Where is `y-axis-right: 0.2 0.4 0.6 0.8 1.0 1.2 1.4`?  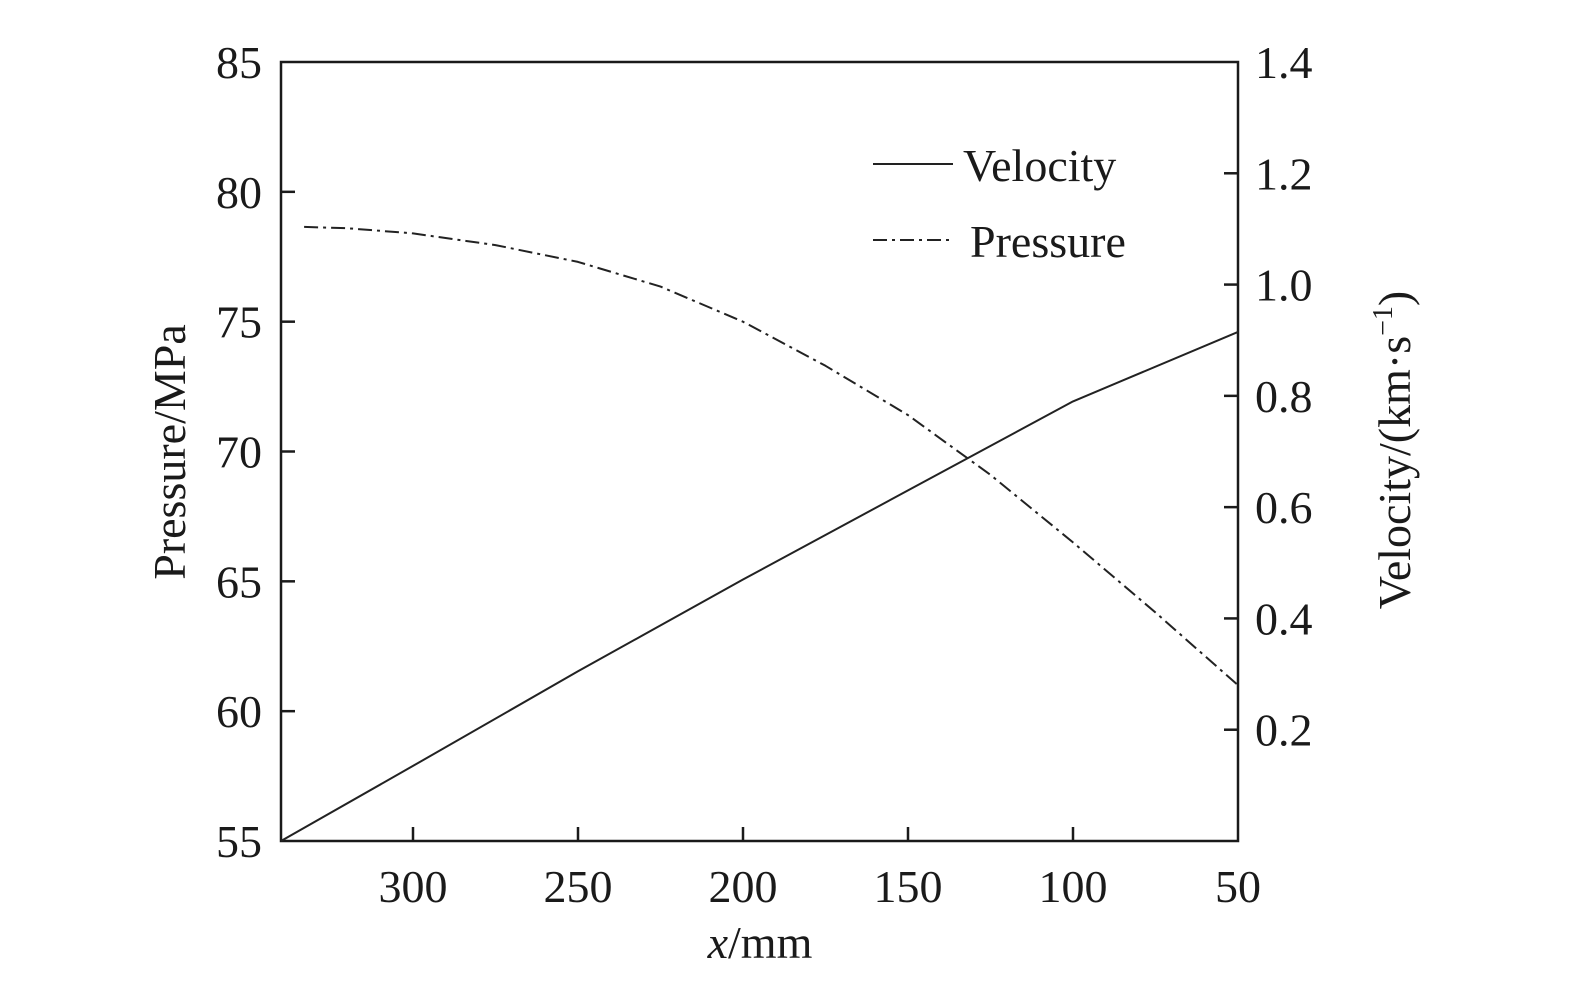
y-axis-right: 0.2 0.4 0.6 0.8 1.0 1.2 1.4 is located at coordinates (1268, 396).